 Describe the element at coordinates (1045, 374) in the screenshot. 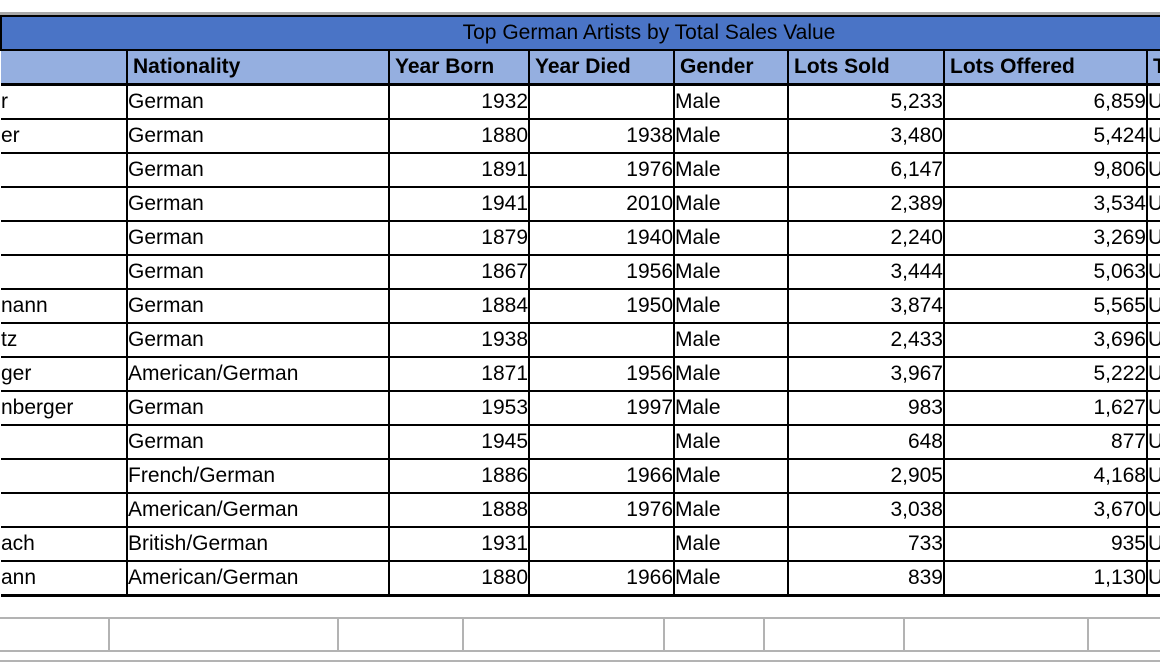

I see `cell-lots-offered: 5,222` at that location.